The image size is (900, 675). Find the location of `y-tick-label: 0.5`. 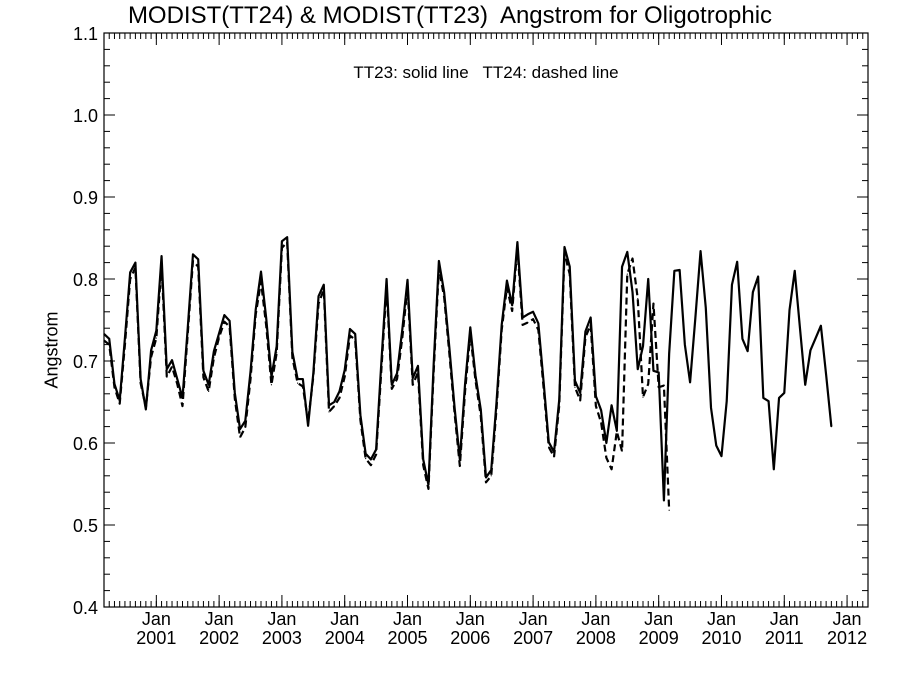

y-tick-label: 0.5 is located at coordinates (85, 526).